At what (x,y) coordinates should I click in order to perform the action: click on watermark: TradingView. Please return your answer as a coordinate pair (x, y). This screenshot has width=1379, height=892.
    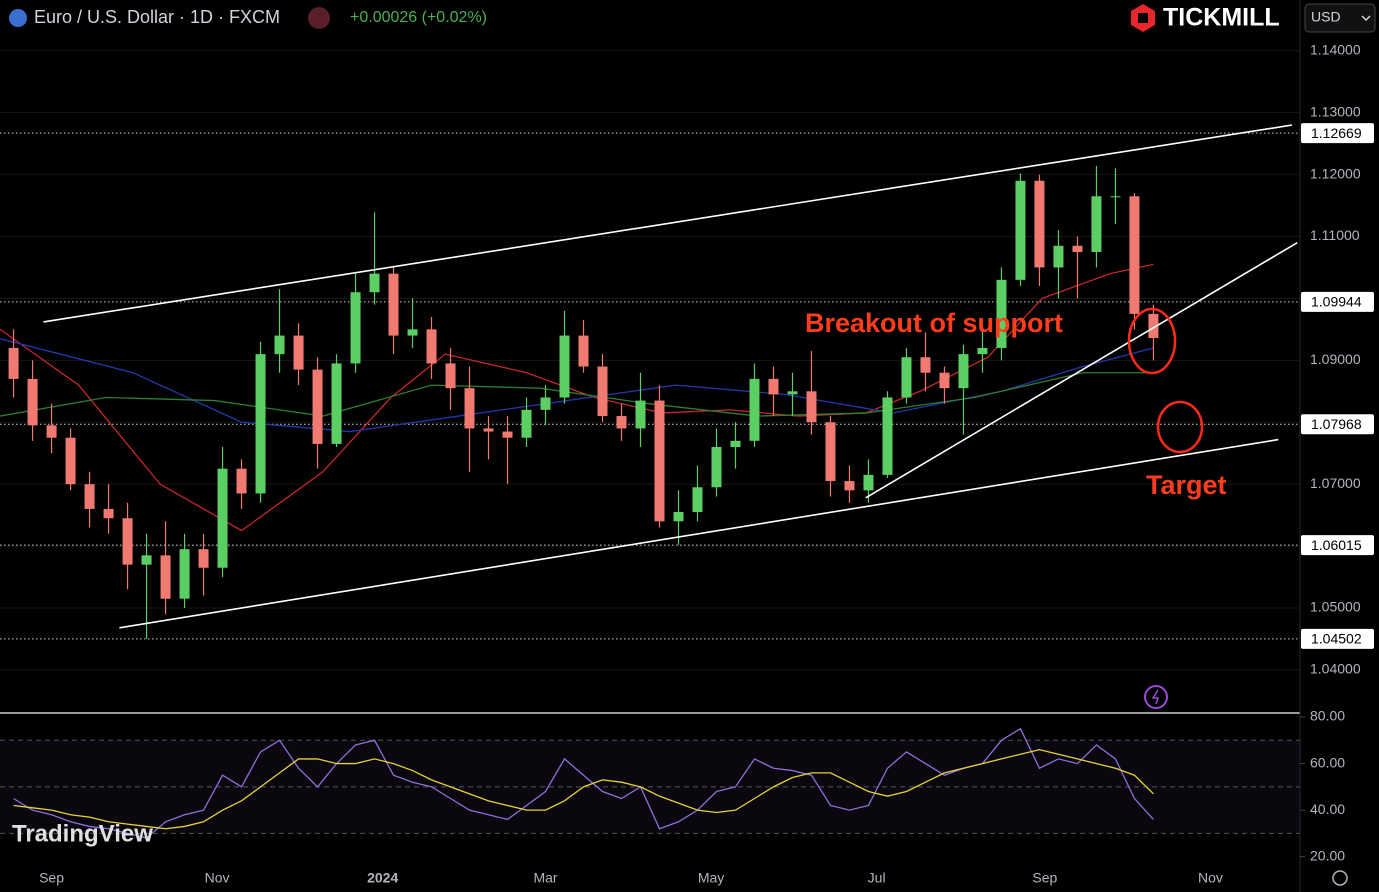
    Looking at the image, I should click on (82, 833).